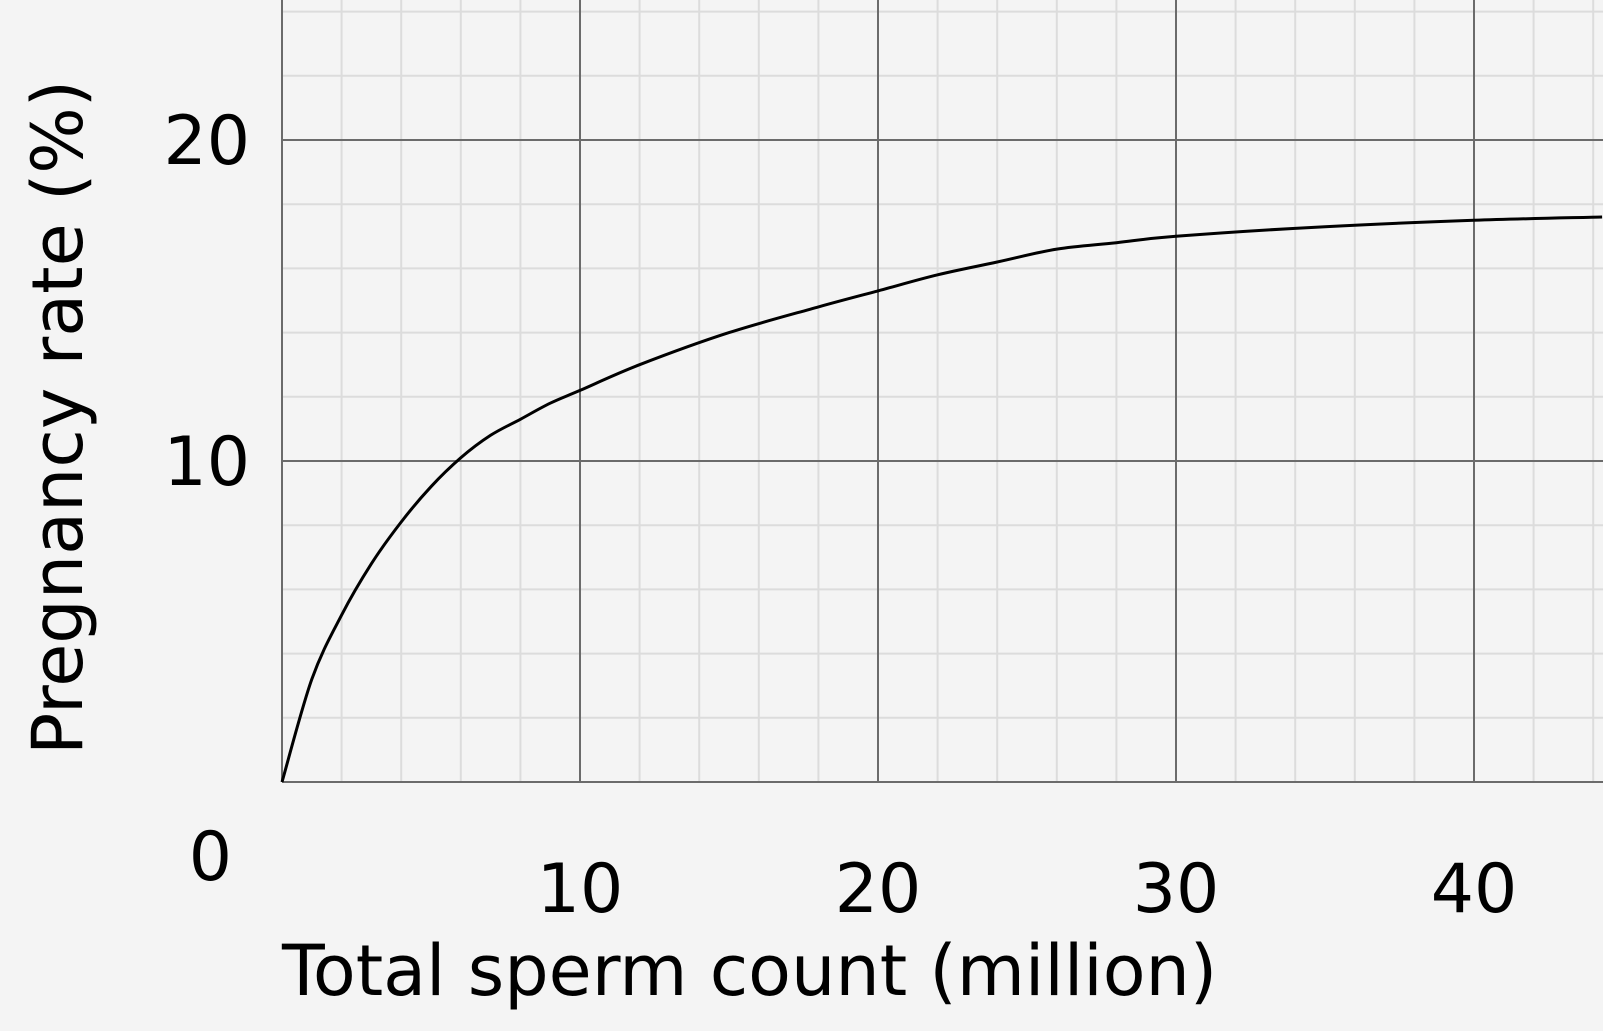 Image resolution: width=1603 pixels, height=1031 pixels. Describe the element at coordinates (1027, 889) in the screenshot. I see `x-tick-labels: 10 20 30 40` at that location.